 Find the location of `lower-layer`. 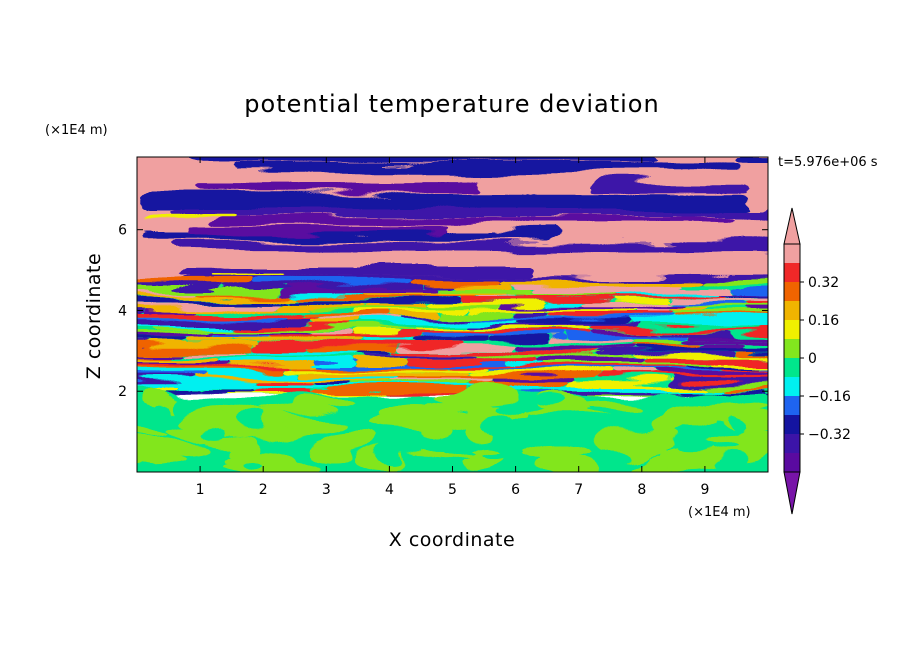

lower-layer is located at coordinates (452, 430).